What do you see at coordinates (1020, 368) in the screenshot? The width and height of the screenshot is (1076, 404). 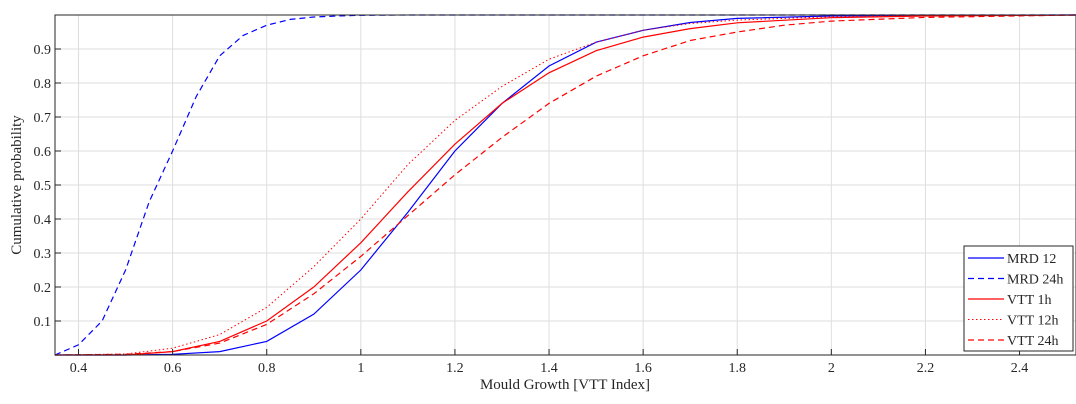 I see `x-tick-label: 2.4` at bounding box center [1020, 368].